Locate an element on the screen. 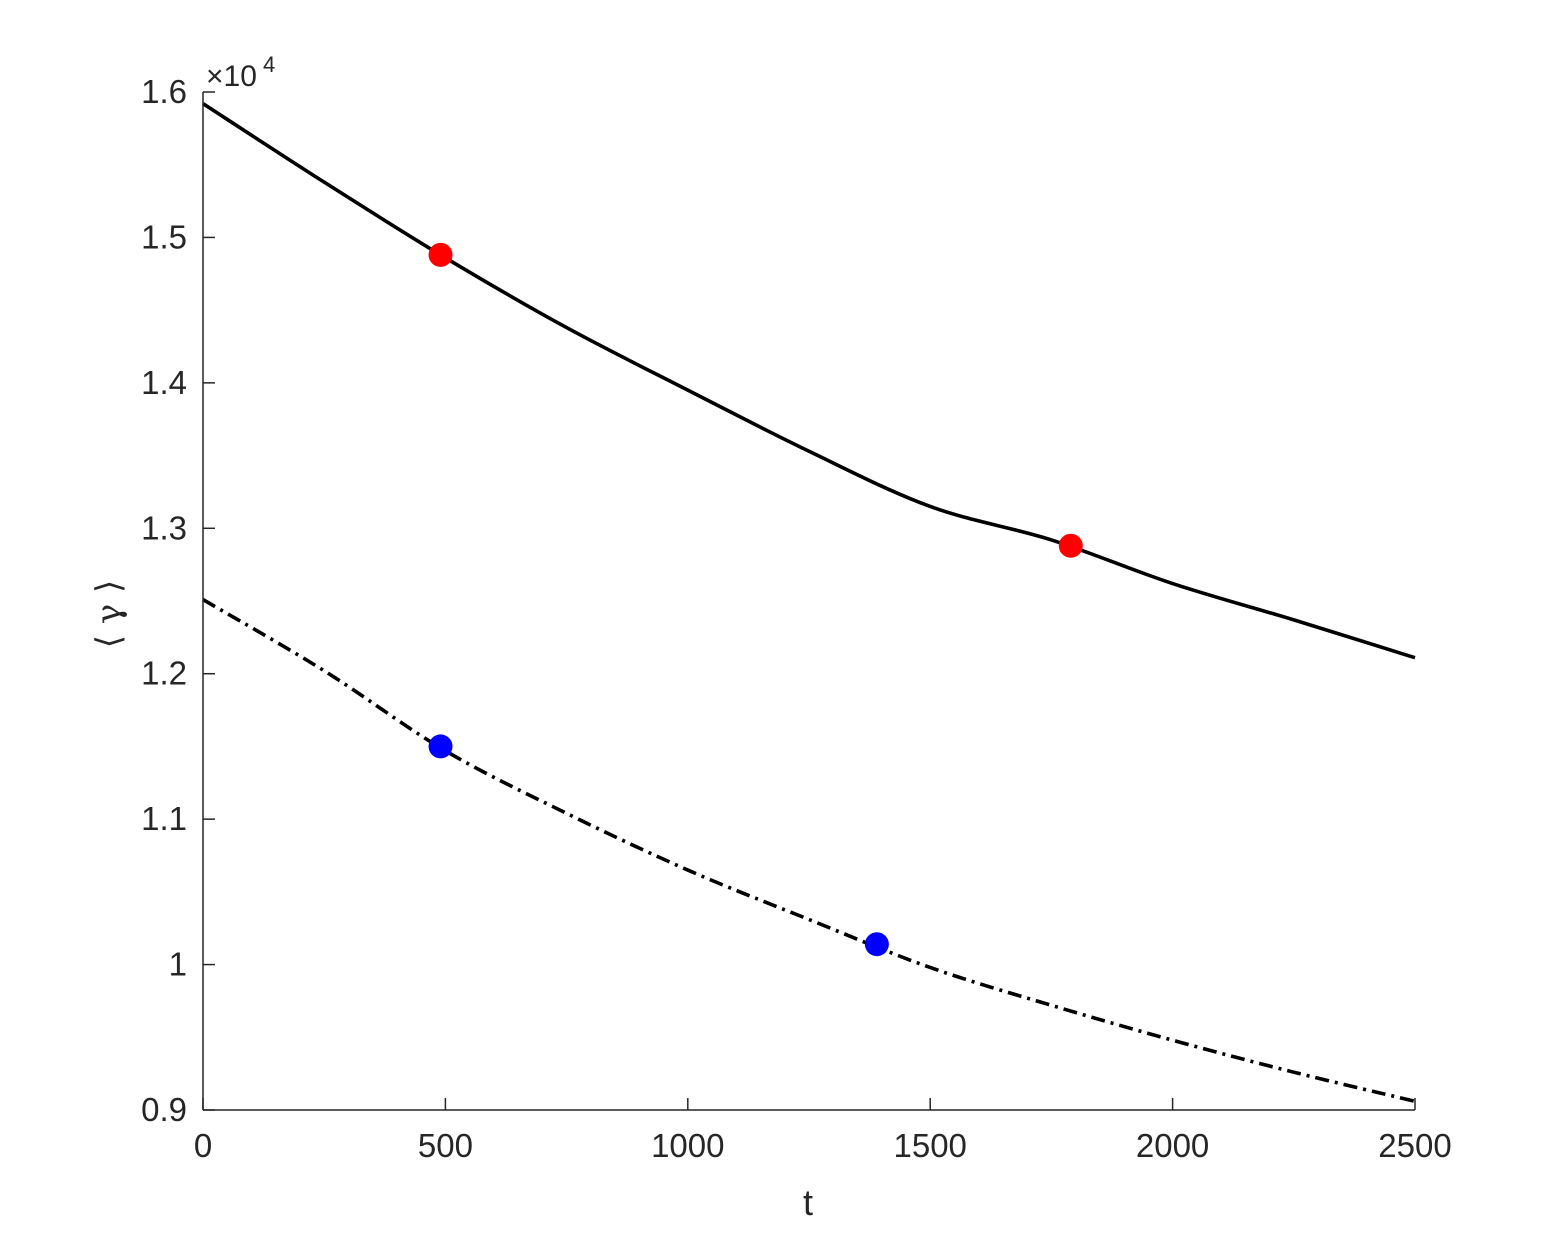 This screenshot has width=1563, height=1250. x-tick-label: 1000 is located at coordinates (687, 1145).